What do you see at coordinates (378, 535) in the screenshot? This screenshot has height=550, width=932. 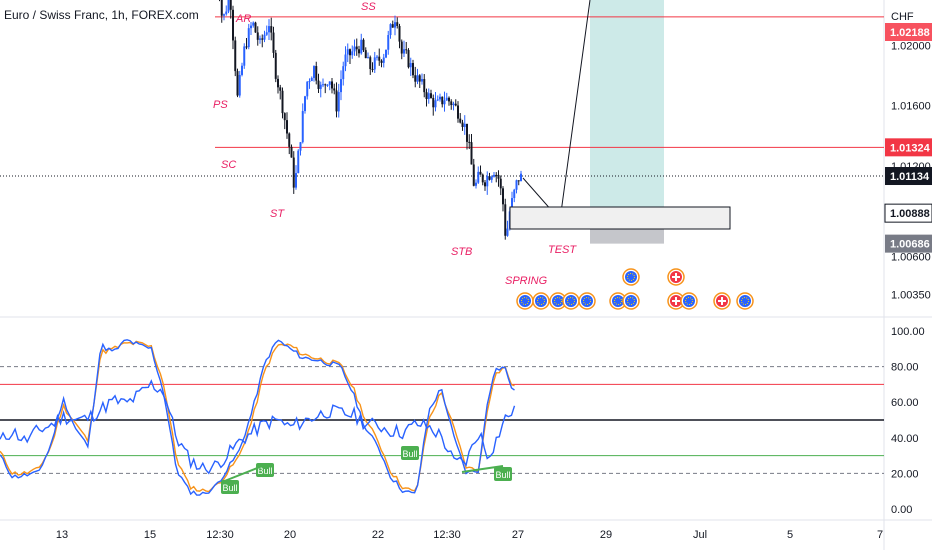 I see `time-tick: 22` at bounding box center [378, 535].